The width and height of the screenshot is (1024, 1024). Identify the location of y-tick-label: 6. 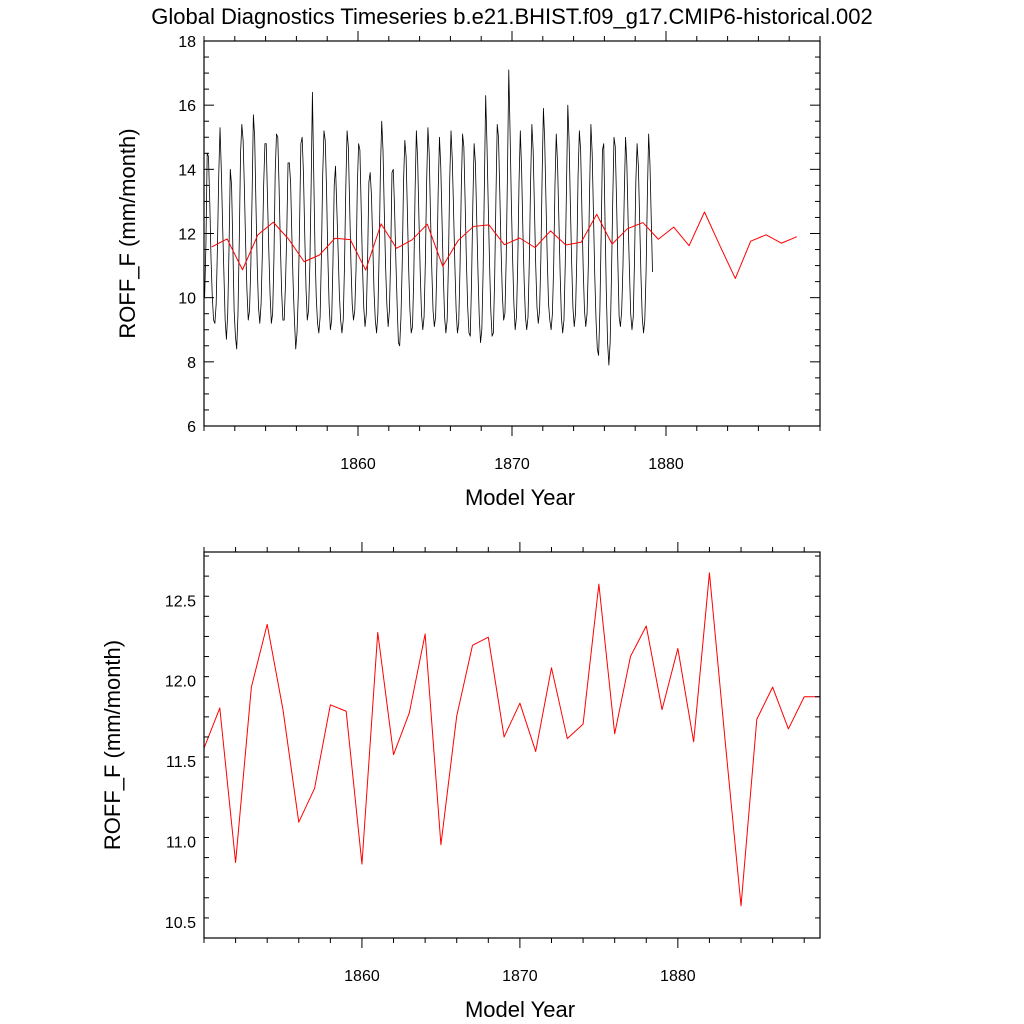
(191, 427).